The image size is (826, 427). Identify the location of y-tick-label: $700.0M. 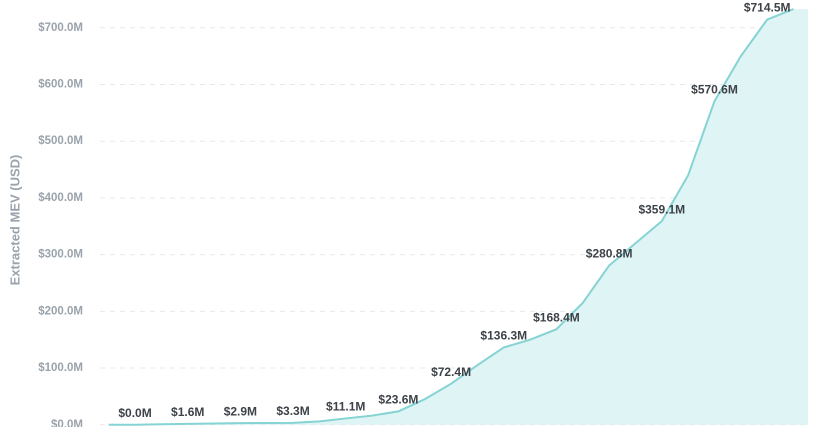
(60, 28).